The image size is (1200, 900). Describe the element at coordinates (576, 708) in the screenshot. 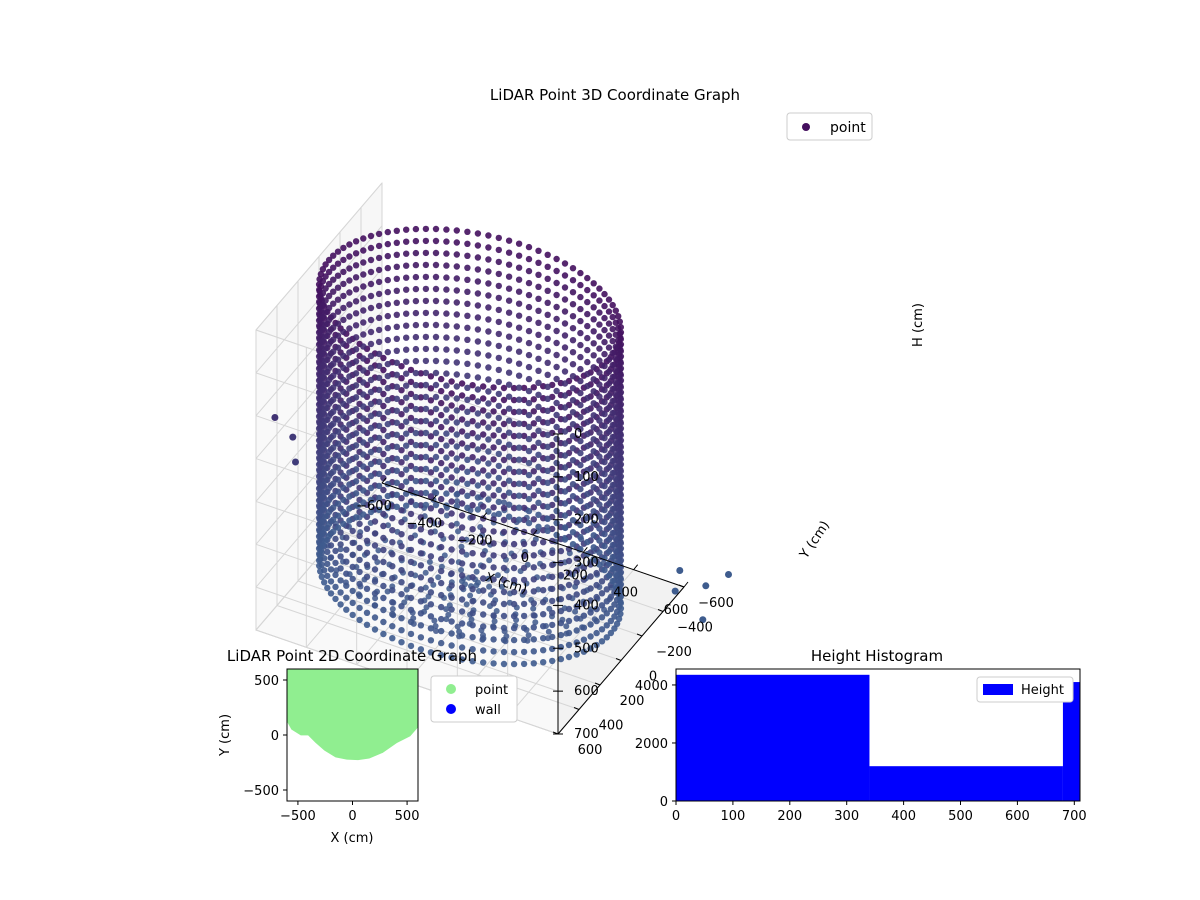

I see `chart-3d-y-tick-mark` at that location.